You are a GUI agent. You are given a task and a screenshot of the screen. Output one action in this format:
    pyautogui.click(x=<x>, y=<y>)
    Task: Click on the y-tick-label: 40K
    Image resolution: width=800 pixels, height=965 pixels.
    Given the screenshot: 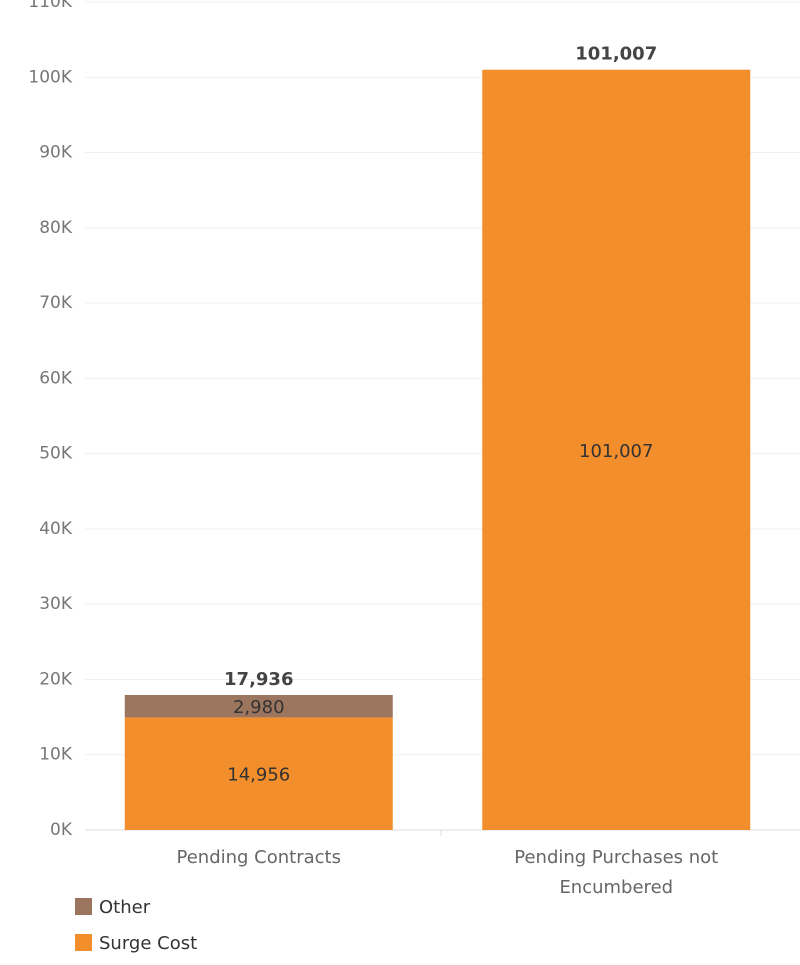 What is the action you would take?
    pyautogui.click(x=56, y=529)
    